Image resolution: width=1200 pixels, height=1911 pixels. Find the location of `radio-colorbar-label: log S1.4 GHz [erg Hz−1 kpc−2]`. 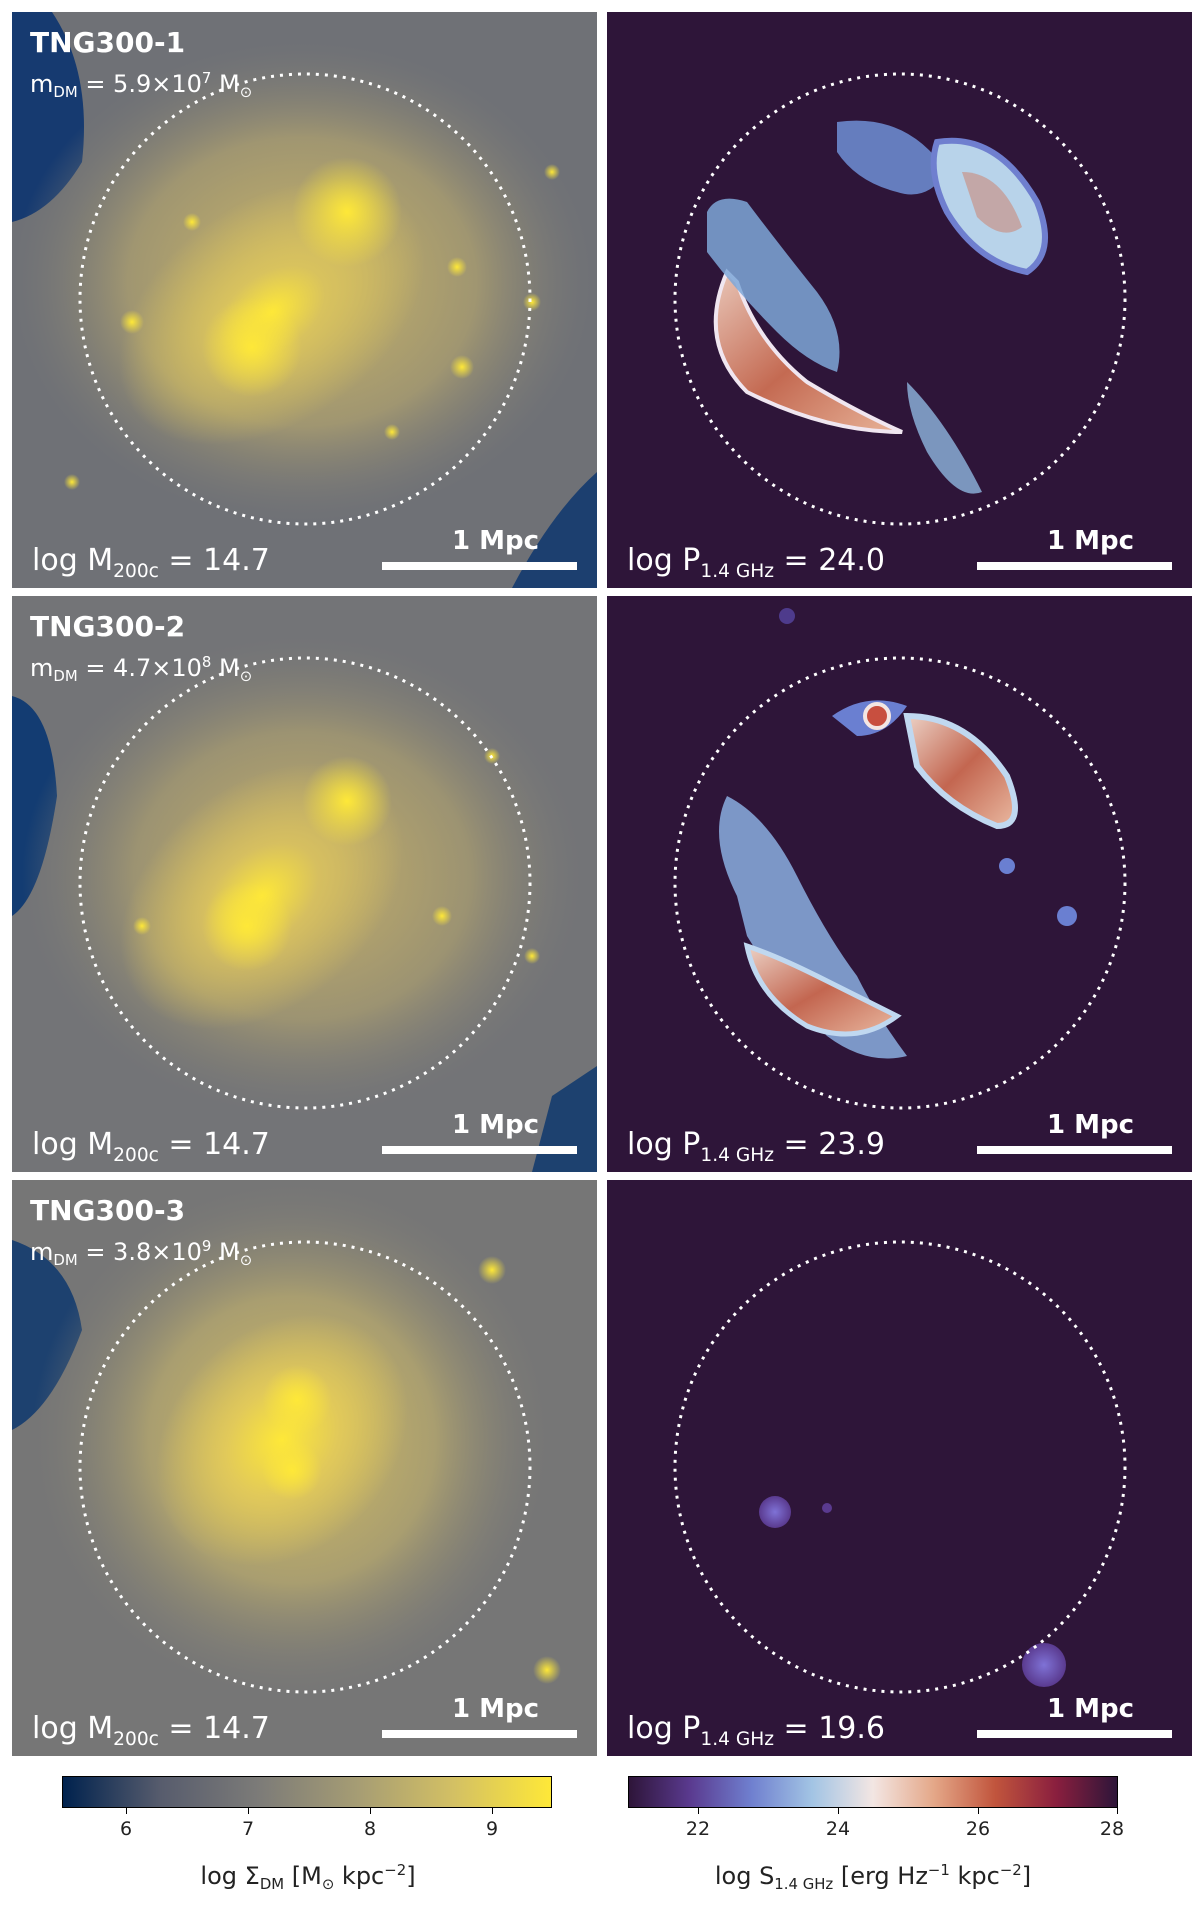

radio-colorbar-label: log S1.4 GHz [erg Hz−1 kpc−2] is located at coordinates (873, 1877).